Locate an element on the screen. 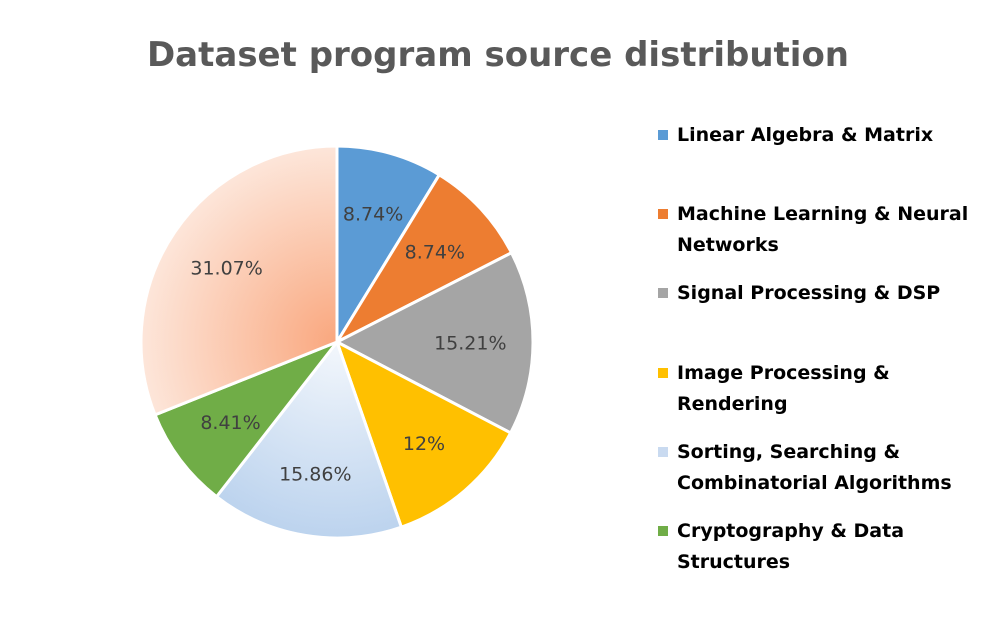 This screenshot has width=997, height=617. legend-label-6-line-2: Structures is located at coordinates (733, 562).